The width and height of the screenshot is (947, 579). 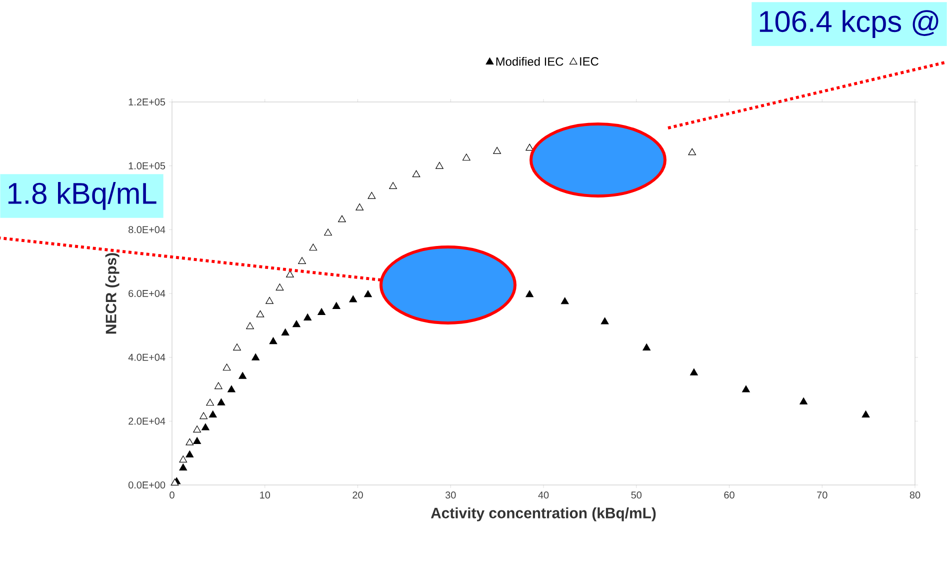 What do you see at coordinates (147, 166) in the screenshot?
I see `y-tick-label: 1.0E+05` at bounding box center [147, 166].